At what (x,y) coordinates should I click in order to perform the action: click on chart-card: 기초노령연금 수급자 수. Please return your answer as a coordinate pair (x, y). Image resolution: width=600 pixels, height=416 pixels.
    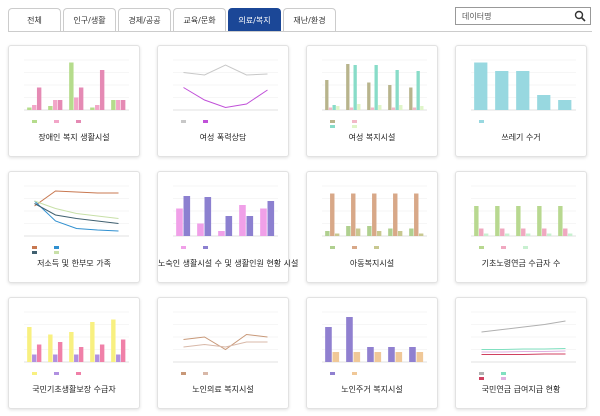
    Looking at the image, I should click on (521, 227).